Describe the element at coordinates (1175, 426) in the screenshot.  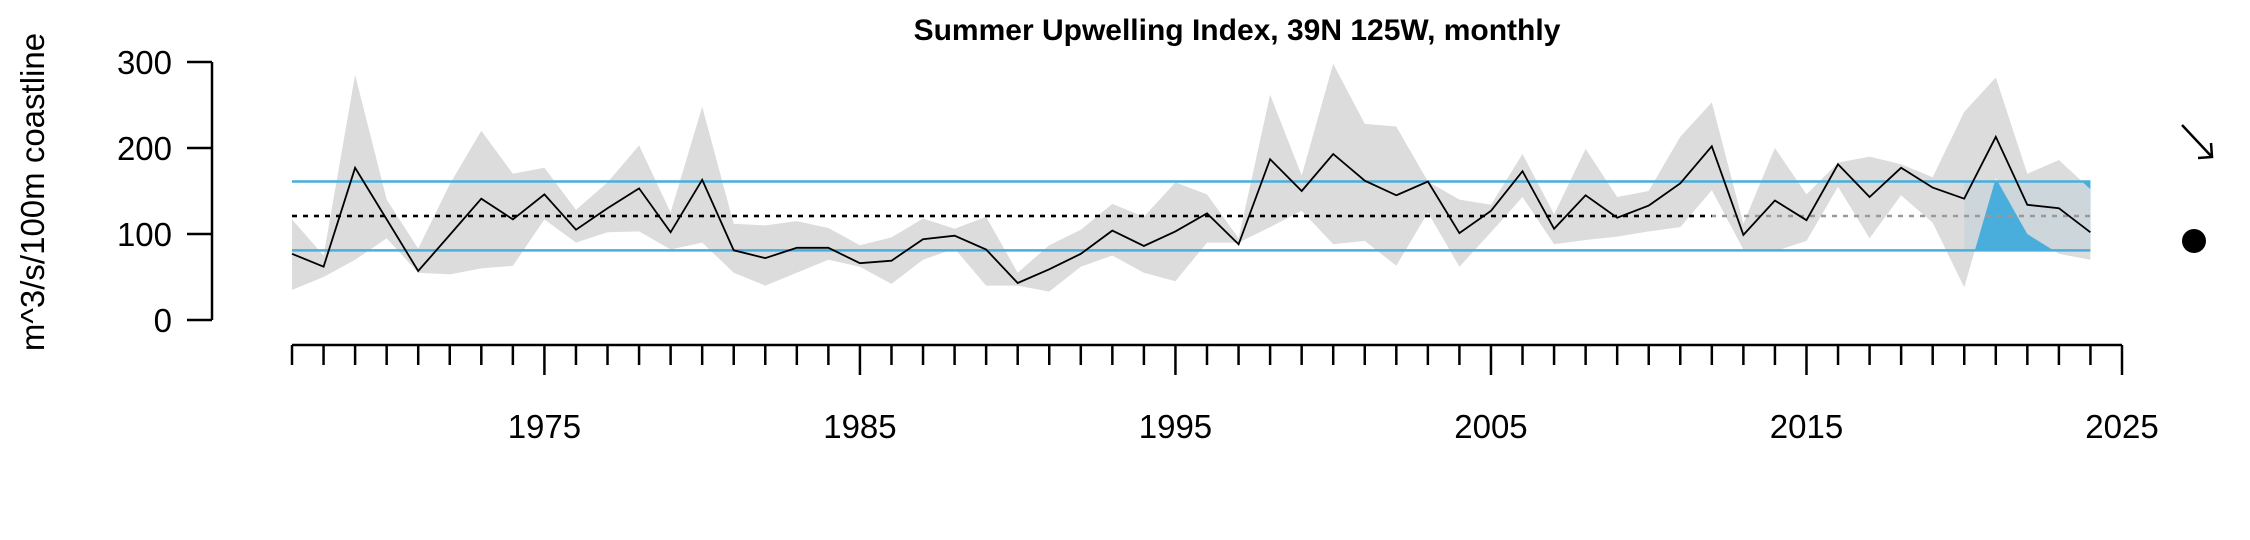
I see `x-tick-label: 1995` at that location.